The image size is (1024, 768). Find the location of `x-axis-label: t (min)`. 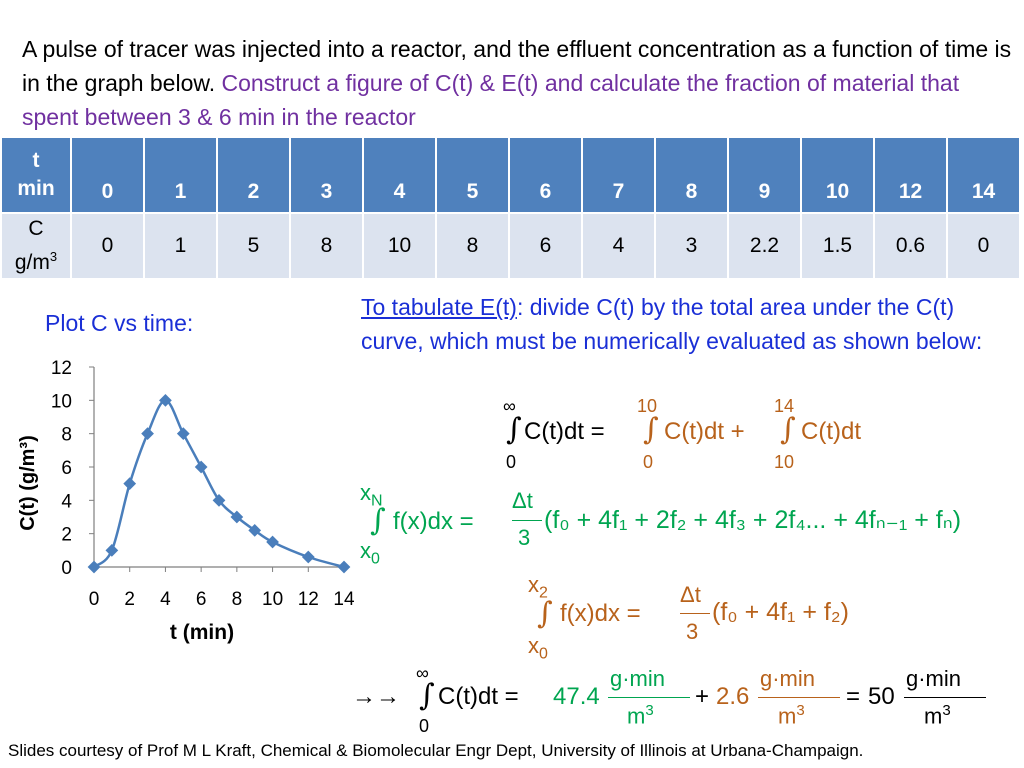

x-axis-label: t (min) is located at coordinates (202, 632).